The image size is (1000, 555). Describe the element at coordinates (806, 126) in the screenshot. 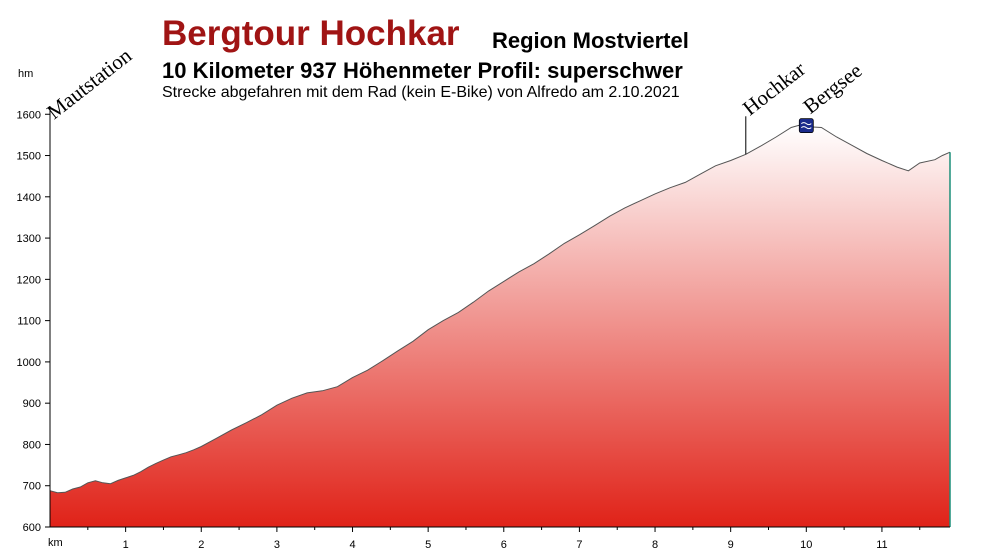

I see `lake-icon` at that location.